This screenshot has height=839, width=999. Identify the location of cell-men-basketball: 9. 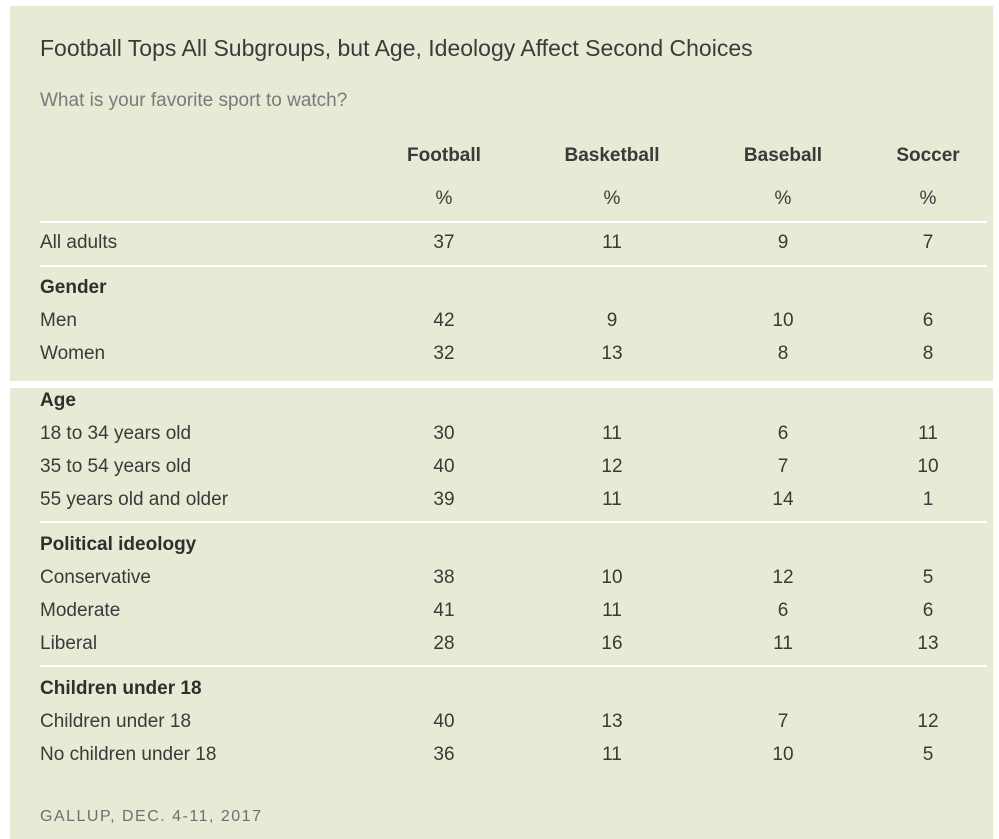
(612, 320).